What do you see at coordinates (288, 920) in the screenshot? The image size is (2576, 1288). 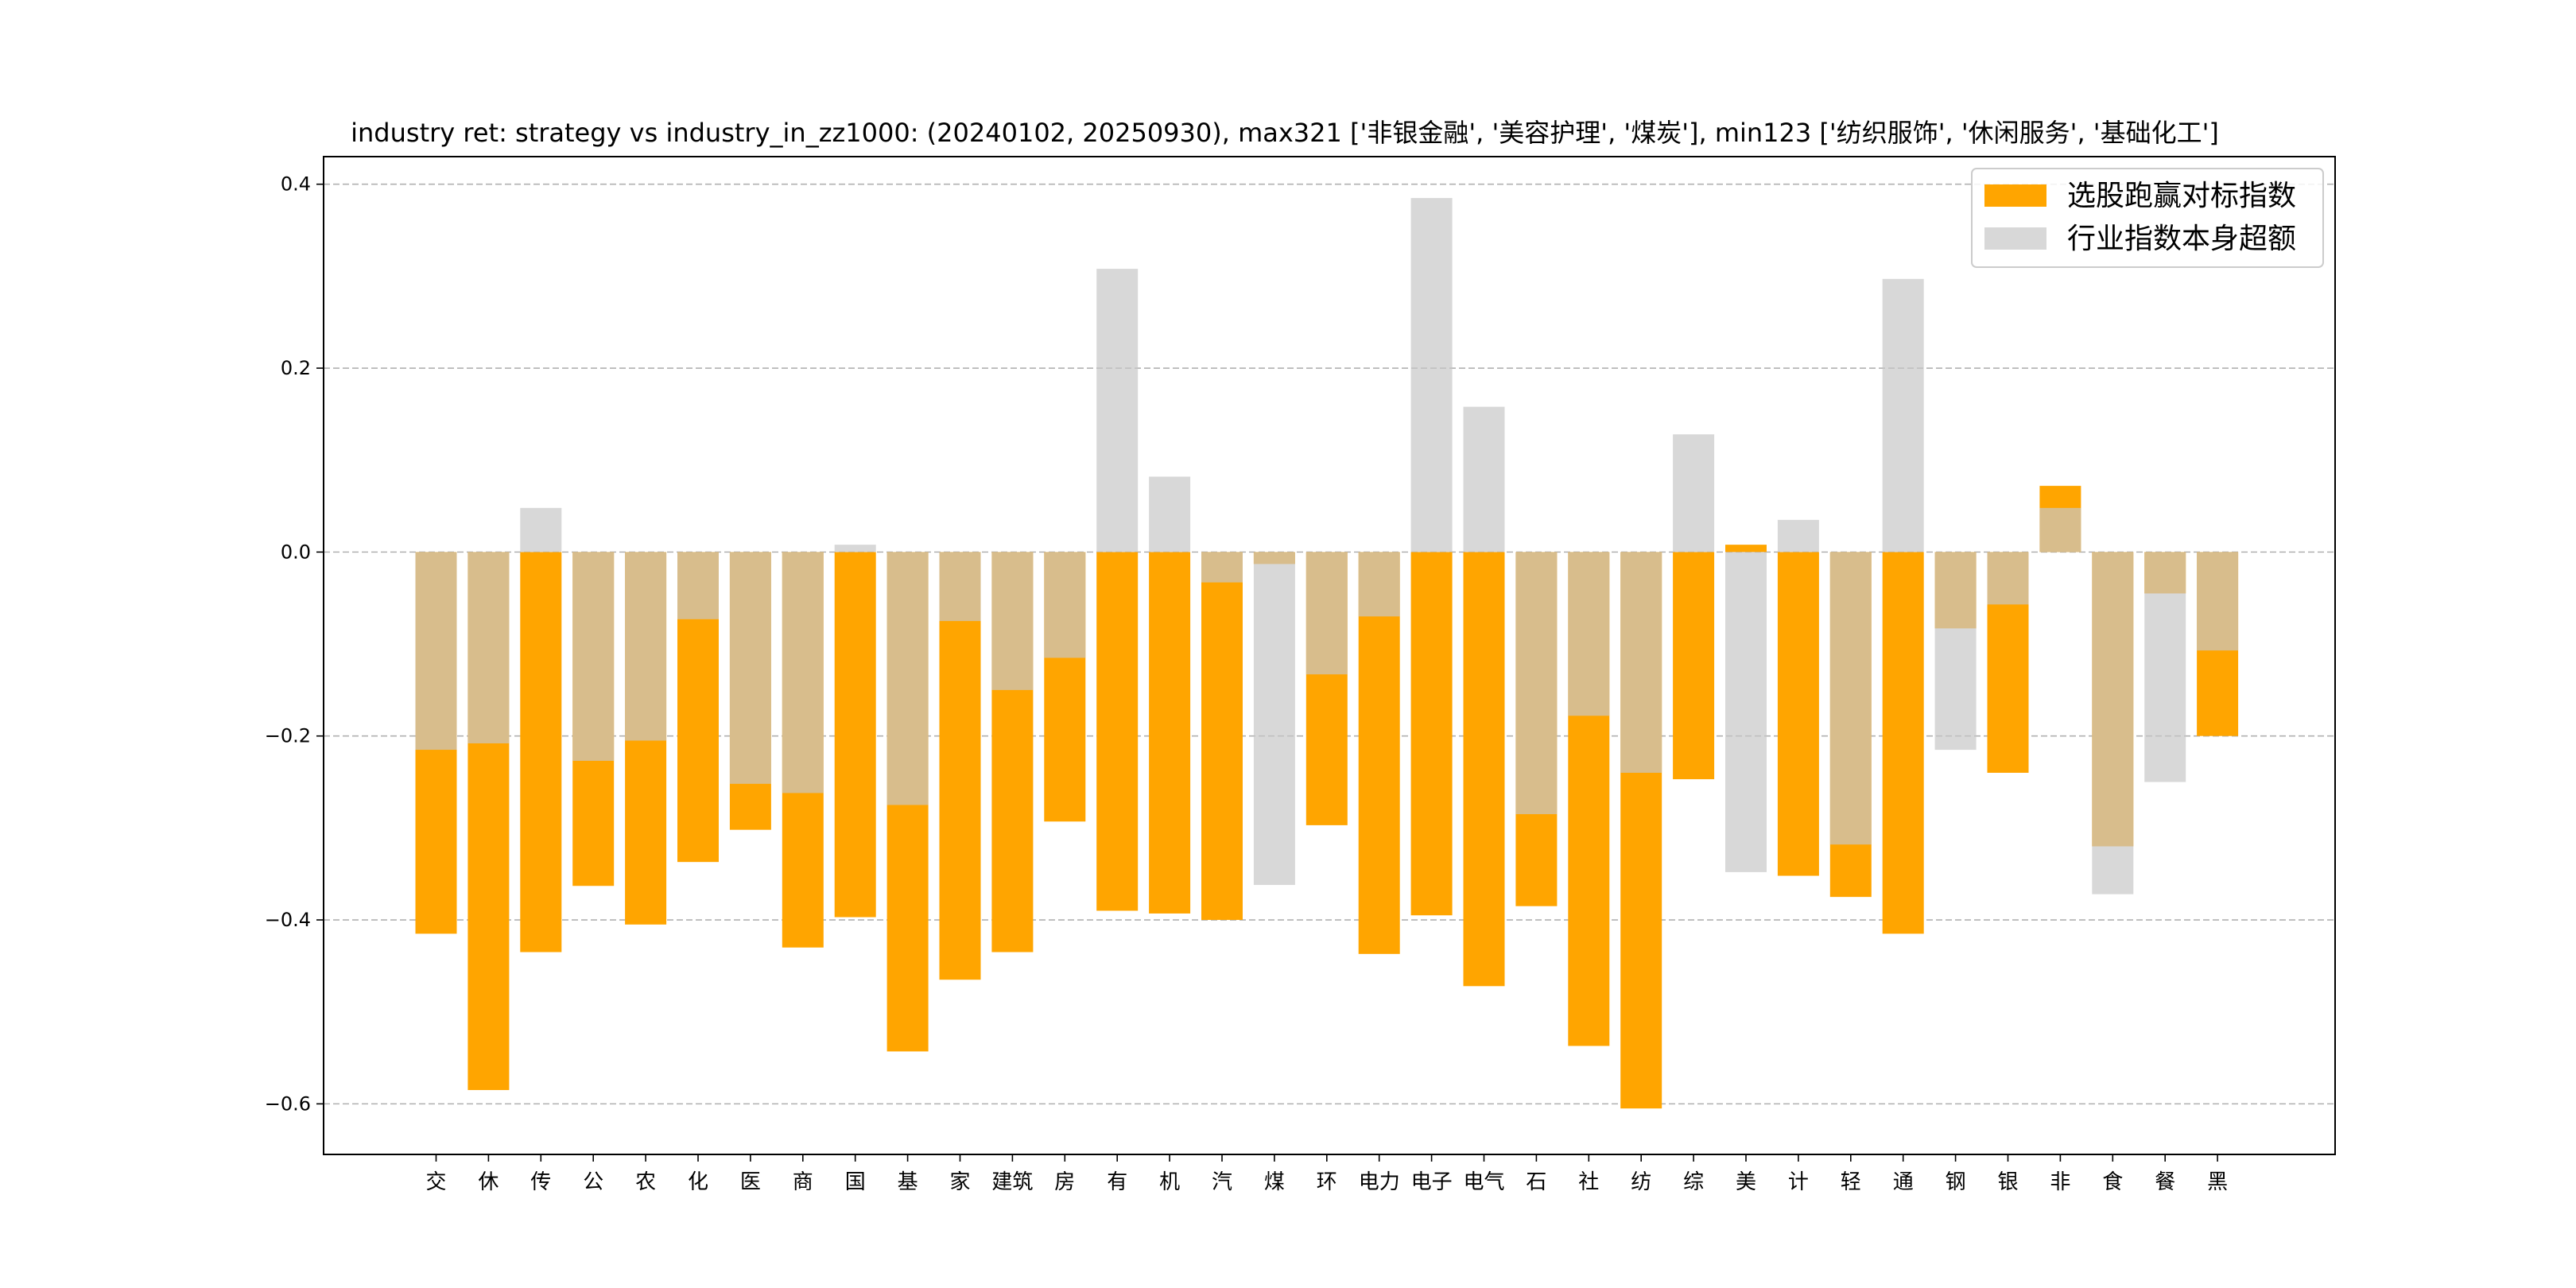 I see `y-tick-label: −0.4` at bounding box center [288, 920].